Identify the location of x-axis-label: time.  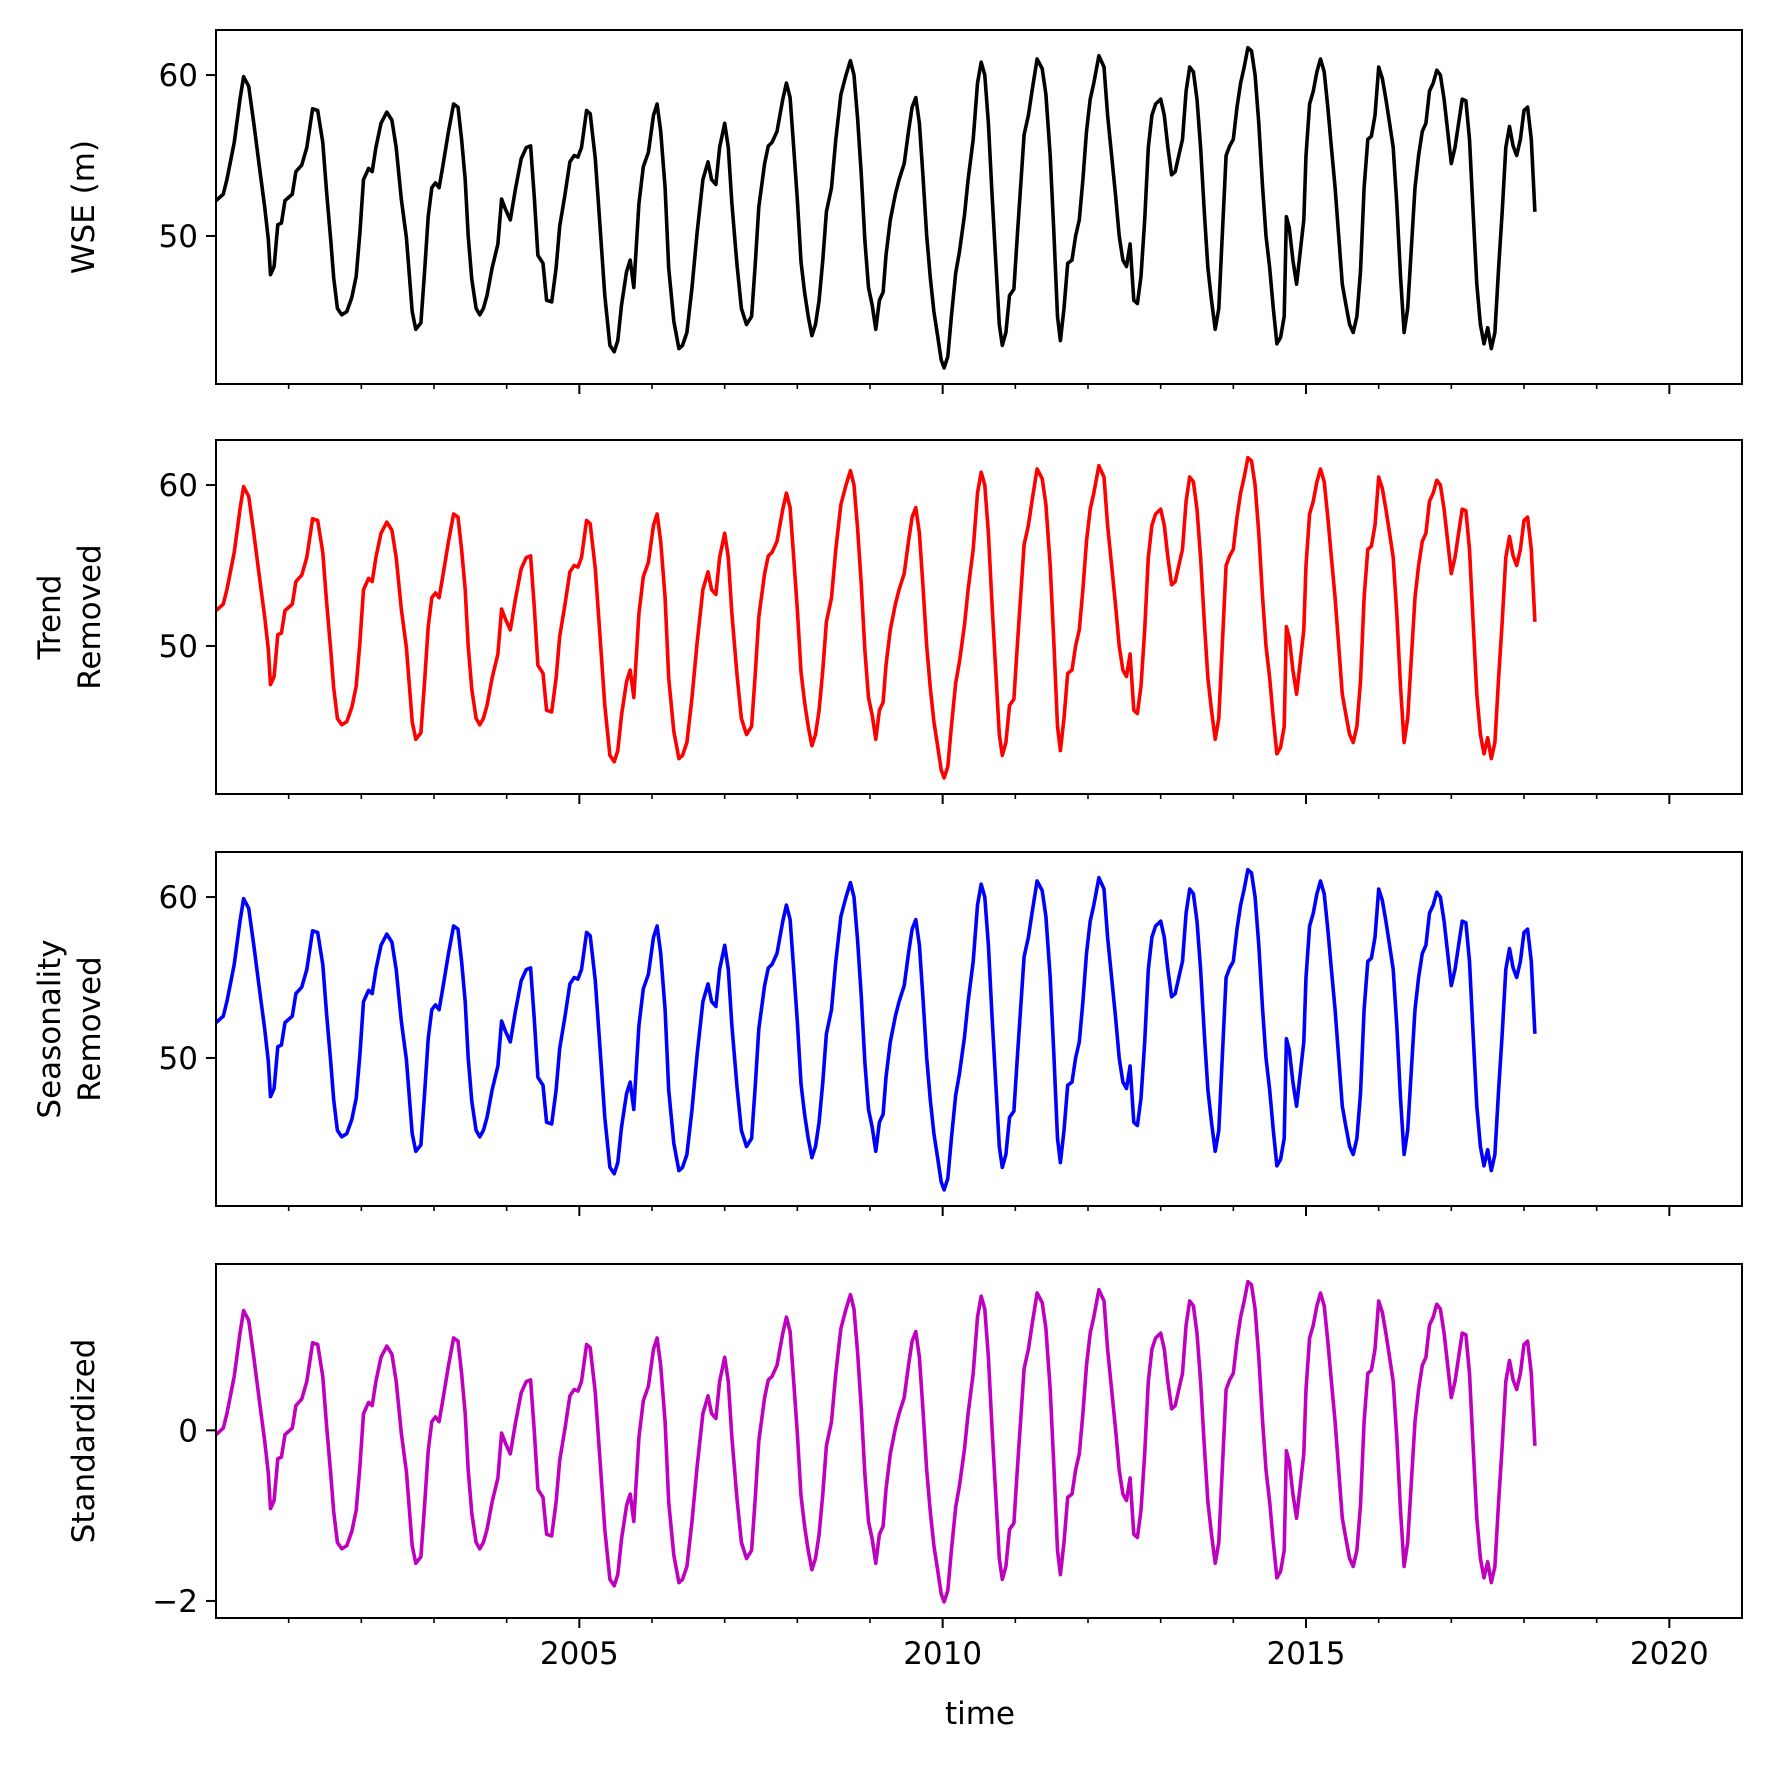
(980, 1714).